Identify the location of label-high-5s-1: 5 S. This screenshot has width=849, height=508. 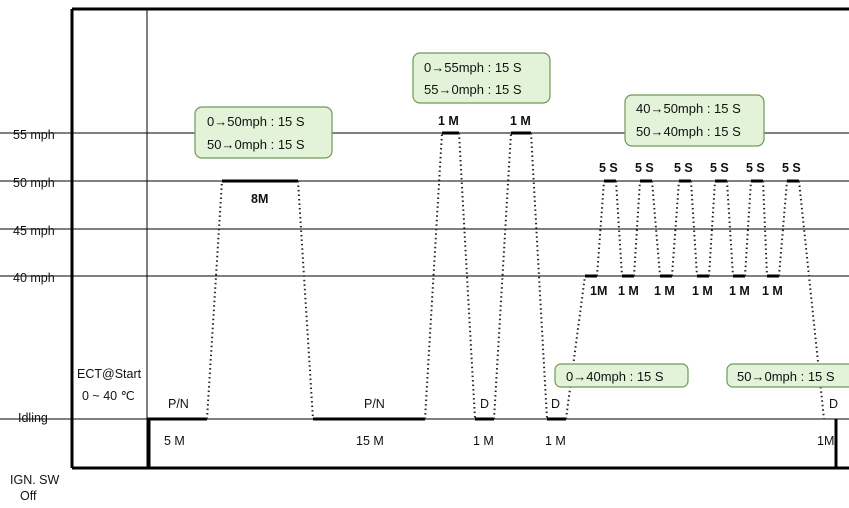
(608, 168).